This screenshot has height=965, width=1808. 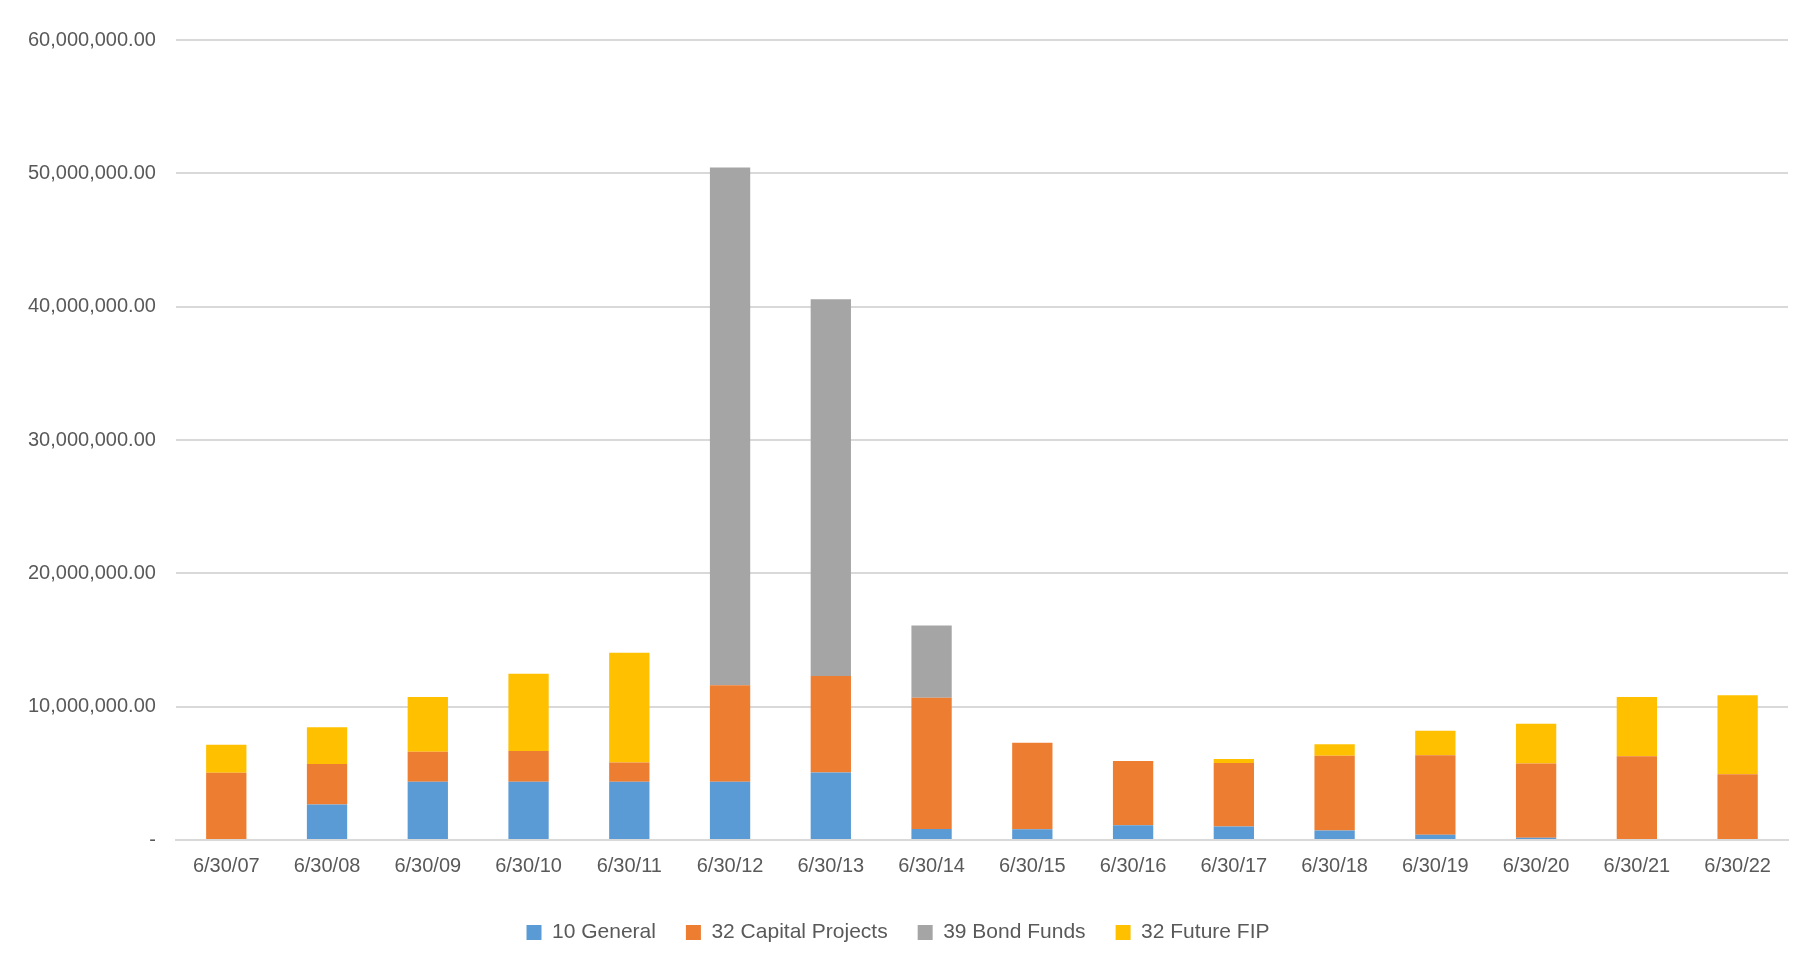 I want to click on x-tick-label: 6/30/10, so click(x=528, y=864).